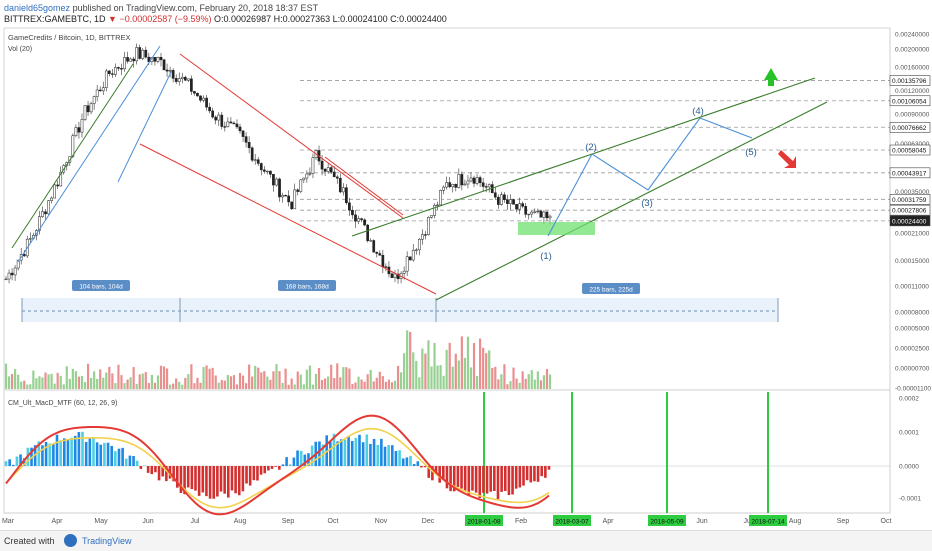 The width and height of the screenshot is (932, 551). Describe the element at coordinates (647, 203) in the screenshot. I see `wave-label: (3)` at that location.